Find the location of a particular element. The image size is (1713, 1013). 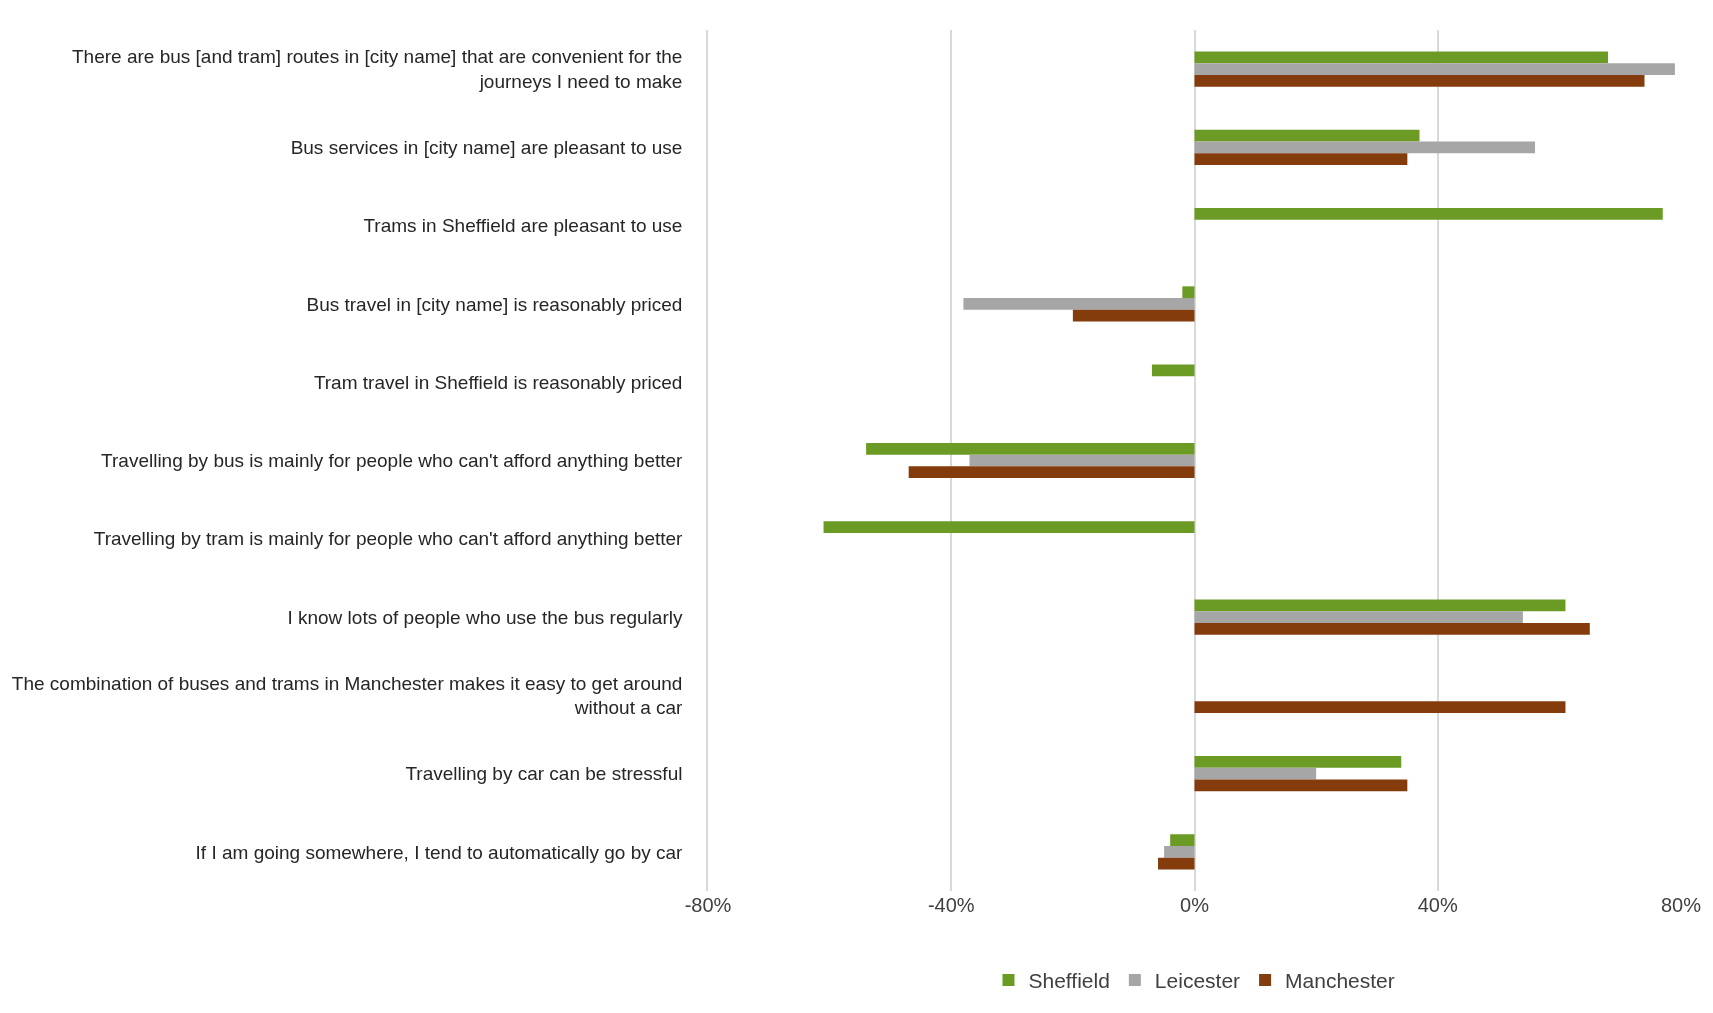

y-tick-label: The combination of buses and trams in Manchester makes it easy to get around without a car is located at coordinates (347, 695).